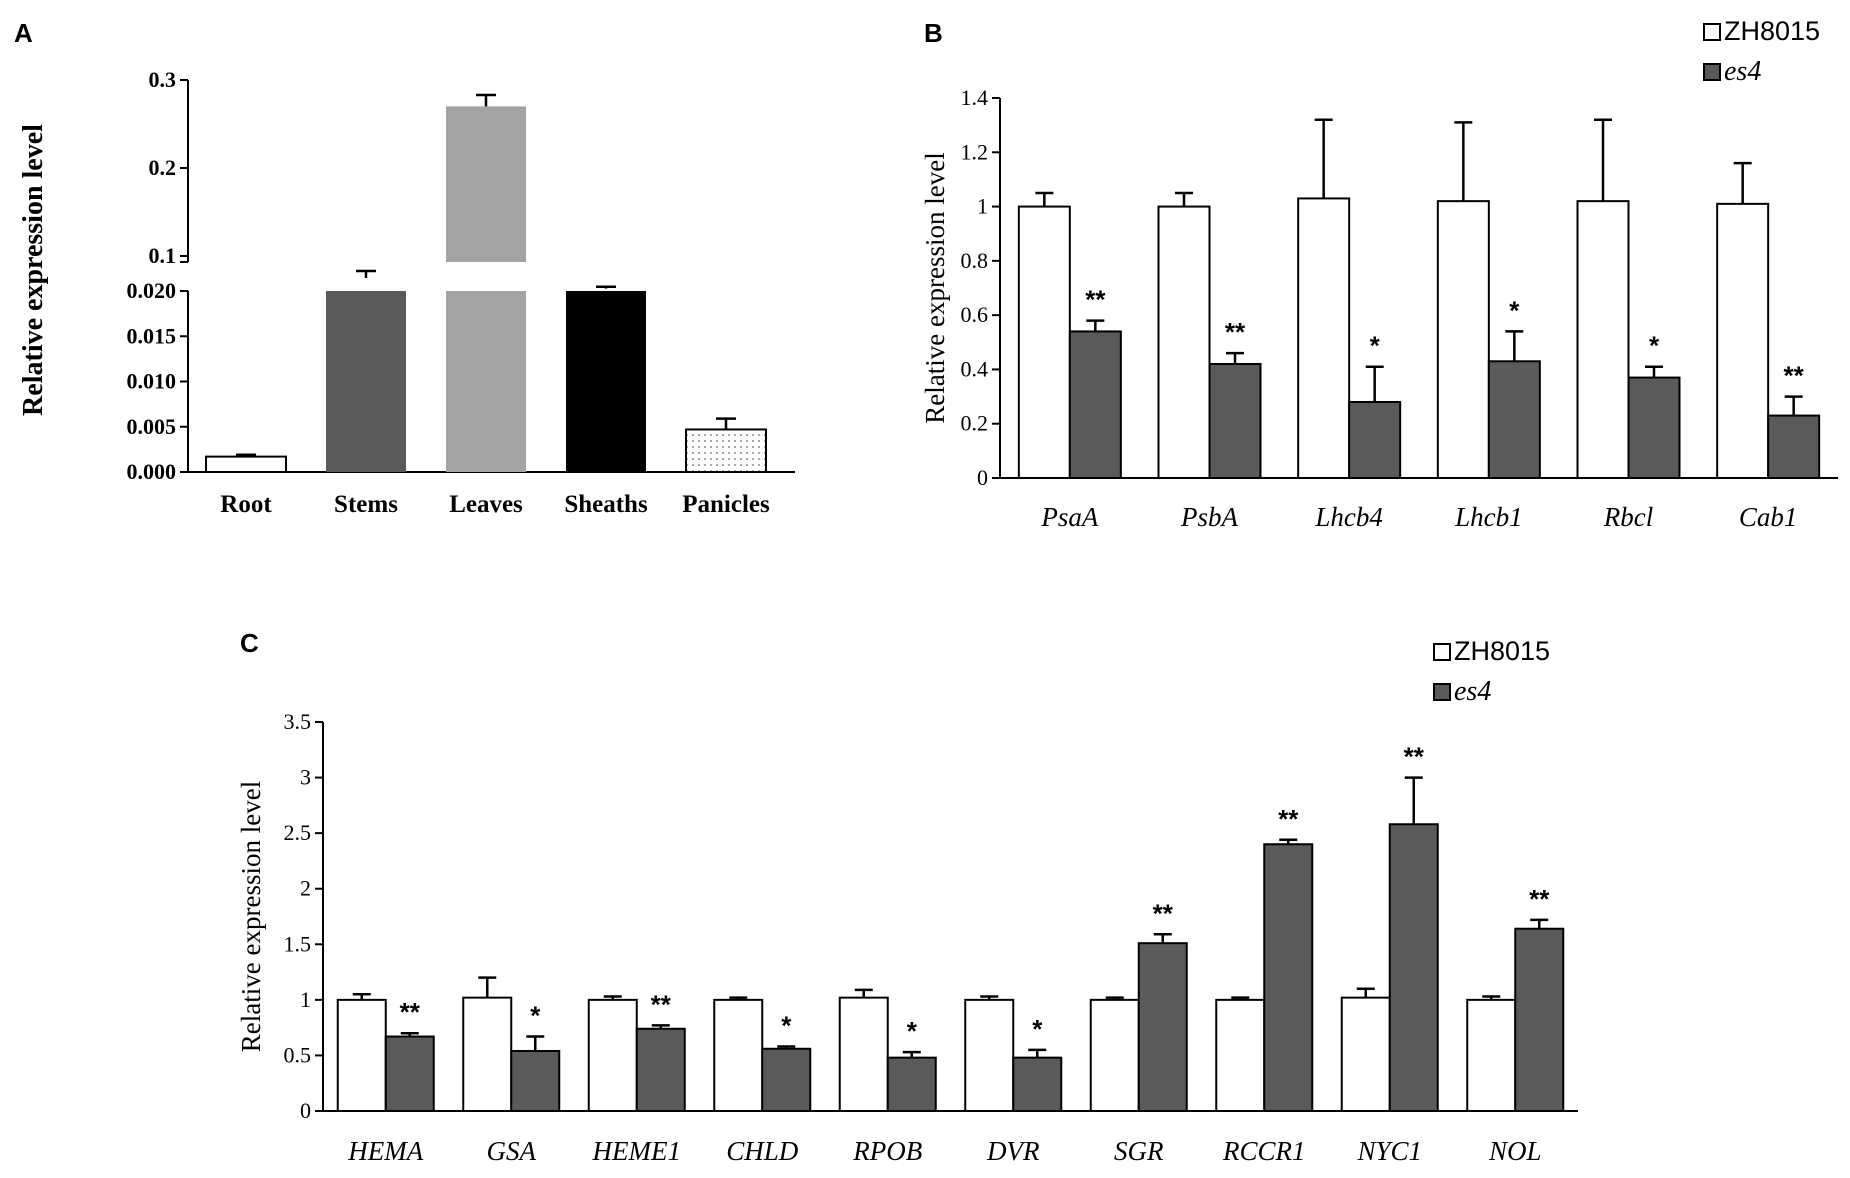 The width and height of the screenshot is (1850, 1178). What do you see at coordinates (298, 1054) in the screenshot?
I see `y-tick-label: 0.5` at bounding box center [298, 1054].